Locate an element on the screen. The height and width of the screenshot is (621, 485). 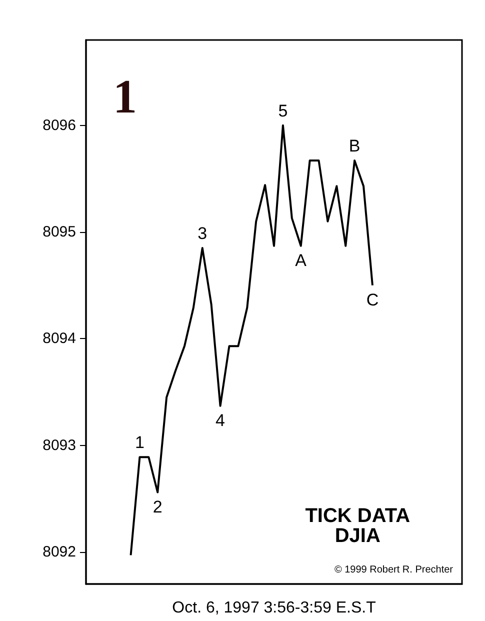
annotation: 4 is located at coordinates (221, 420).